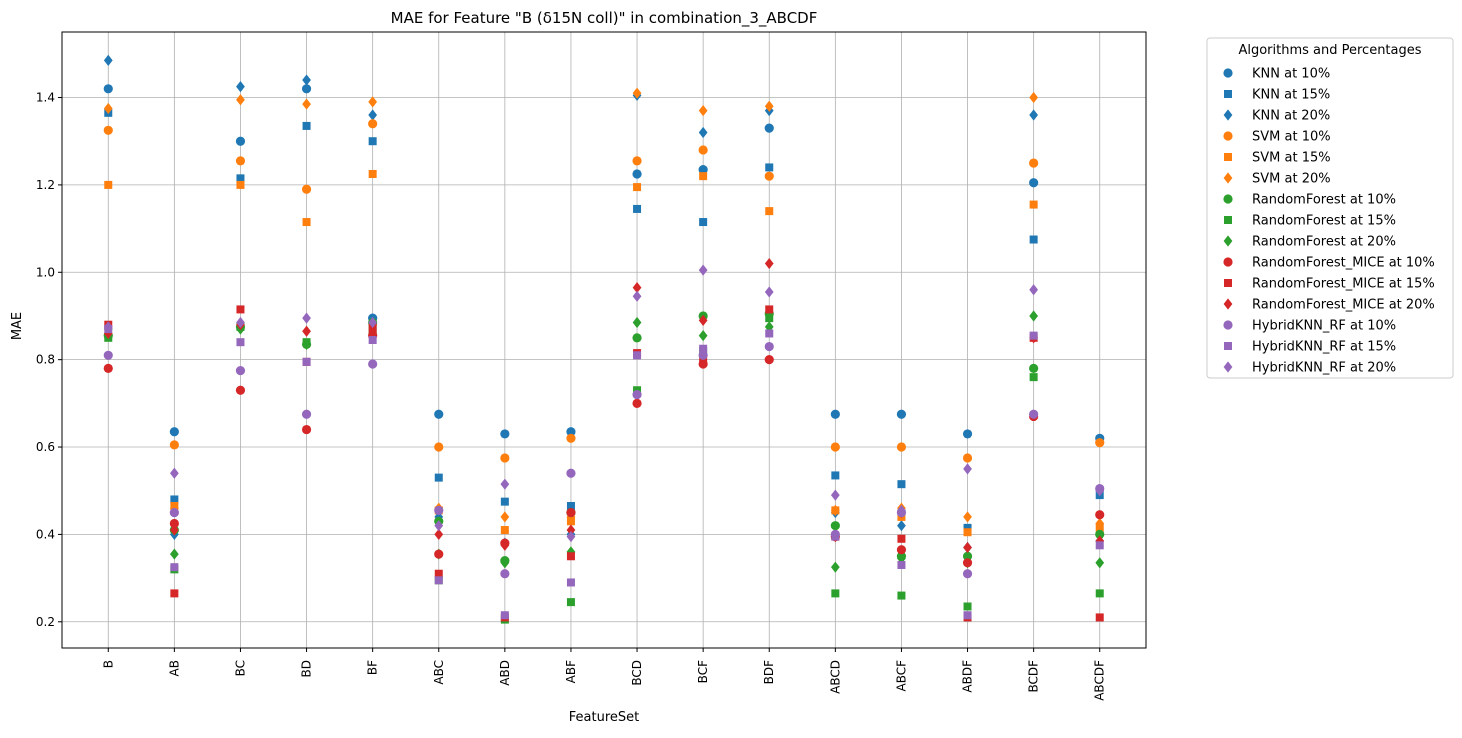 The height and width of the screenshot is (738, 1462). What do you see at coordinates (45, 534) in the screenshot?
I see `y-tick-label: 0.4` at bounding box center [45, 534].